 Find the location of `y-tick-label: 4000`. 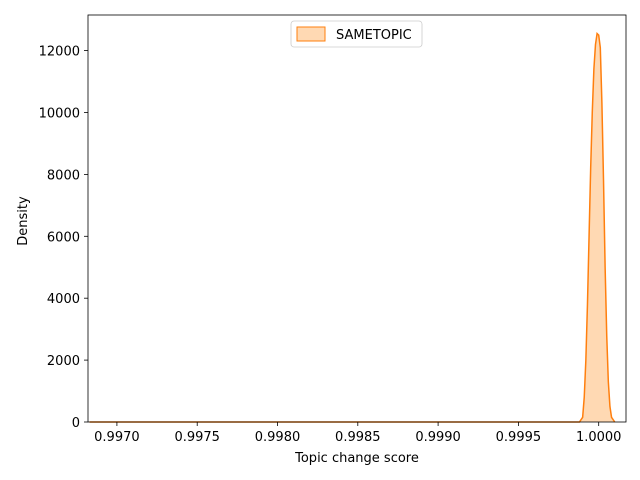

y-tick-label: 4000 is located at coordinates (63, 299).